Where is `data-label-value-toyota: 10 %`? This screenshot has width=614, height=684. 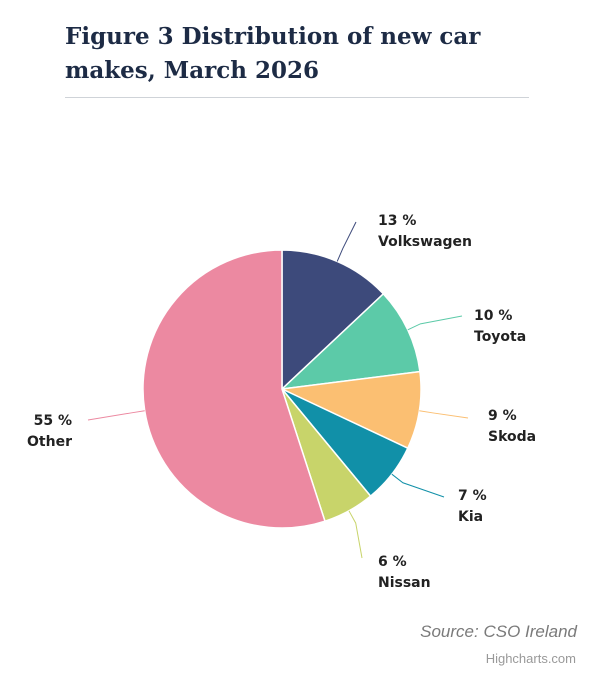 data-label-value-toyota: 10 % is located at coordinates (493, 316).